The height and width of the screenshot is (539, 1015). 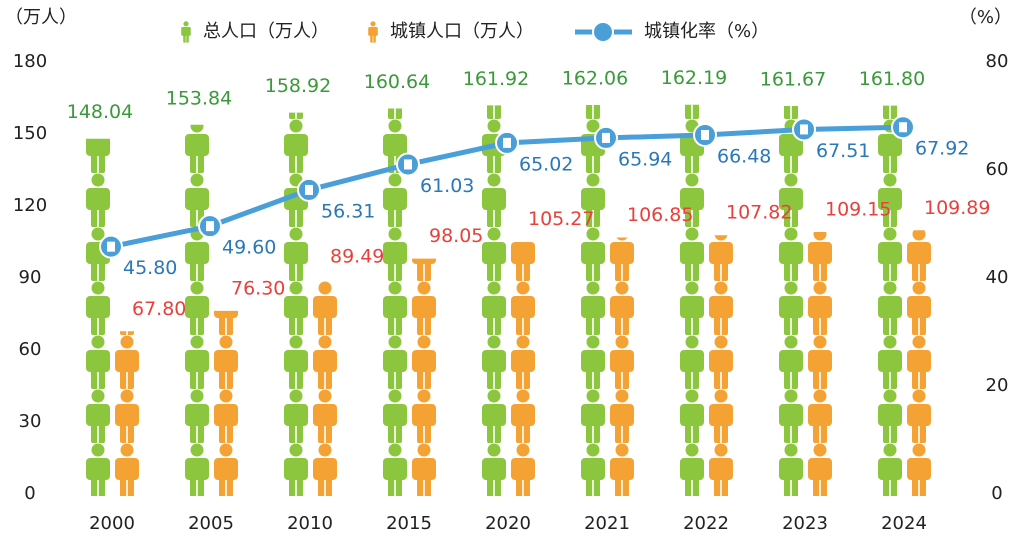 I want to click on legend-icon, so click(x=186, y=32).